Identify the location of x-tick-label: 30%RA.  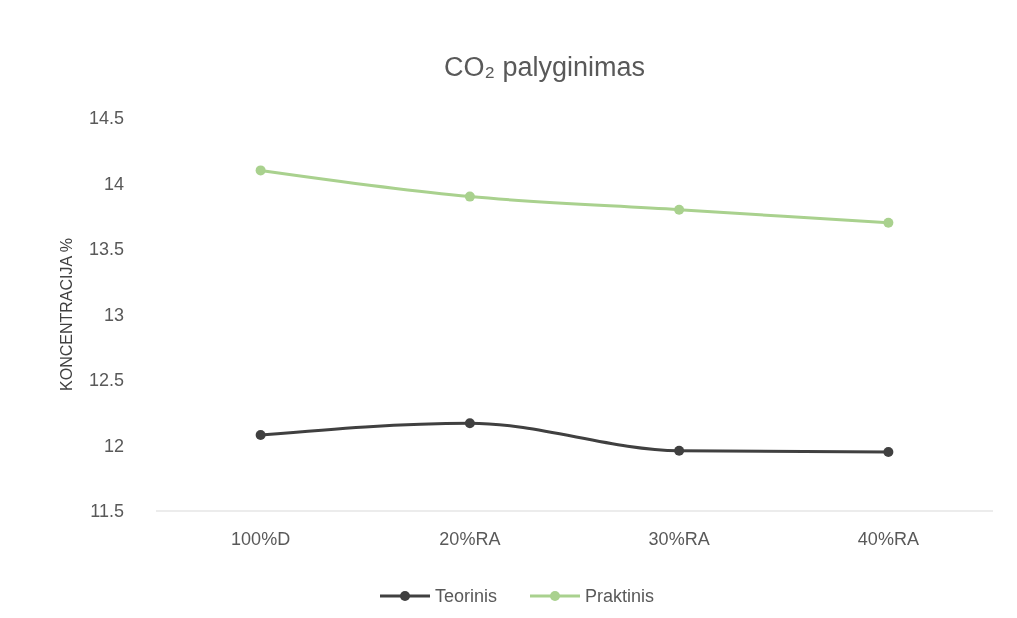
(679, 539).